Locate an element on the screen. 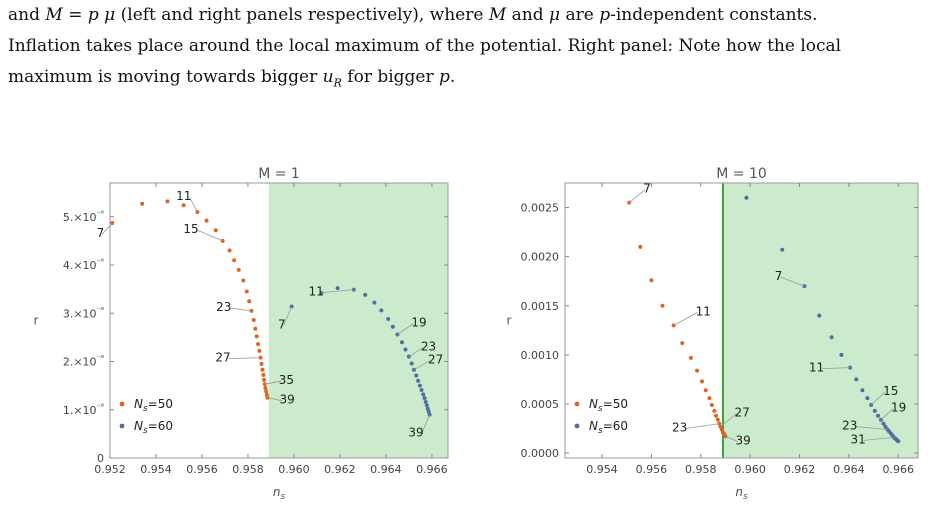 The height and width of the screenshot is (510, 944). caption-text: are is located at coordinates (580, 15).